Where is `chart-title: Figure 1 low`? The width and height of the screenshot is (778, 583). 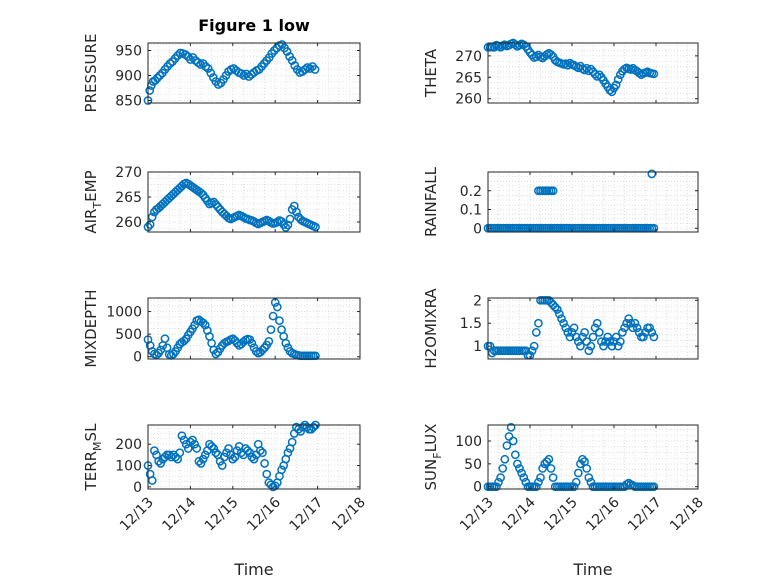
chart-title: Figure 1 low is located at coordinates (254, 25).